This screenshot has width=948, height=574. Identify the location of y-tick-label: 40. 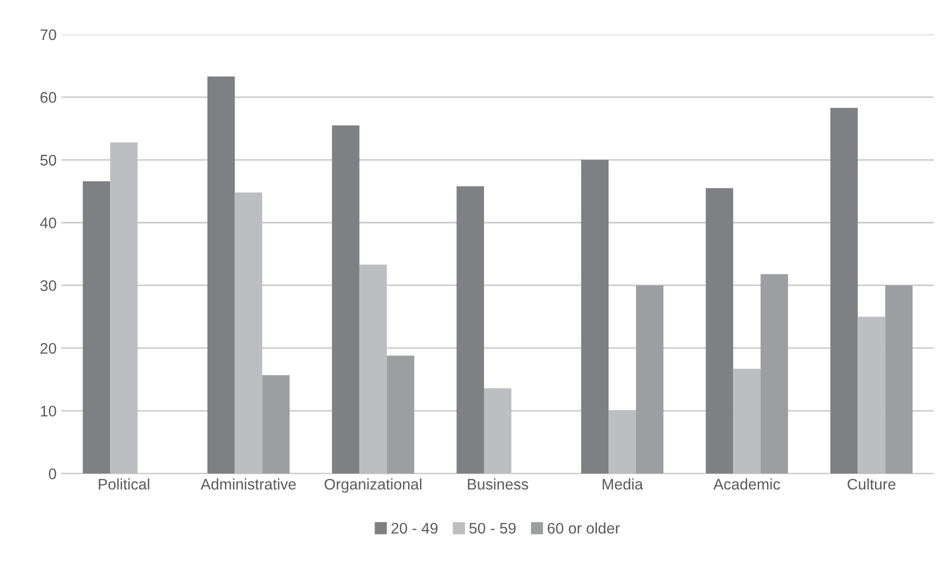
(48, 223).